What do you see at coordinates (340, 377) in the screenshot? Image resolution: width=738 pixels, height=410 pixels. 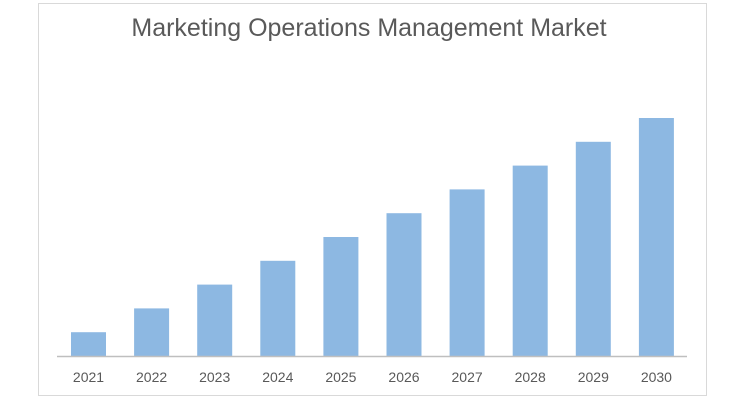 I see `x-tick-label: 2025` at bounding box center [340, 377].